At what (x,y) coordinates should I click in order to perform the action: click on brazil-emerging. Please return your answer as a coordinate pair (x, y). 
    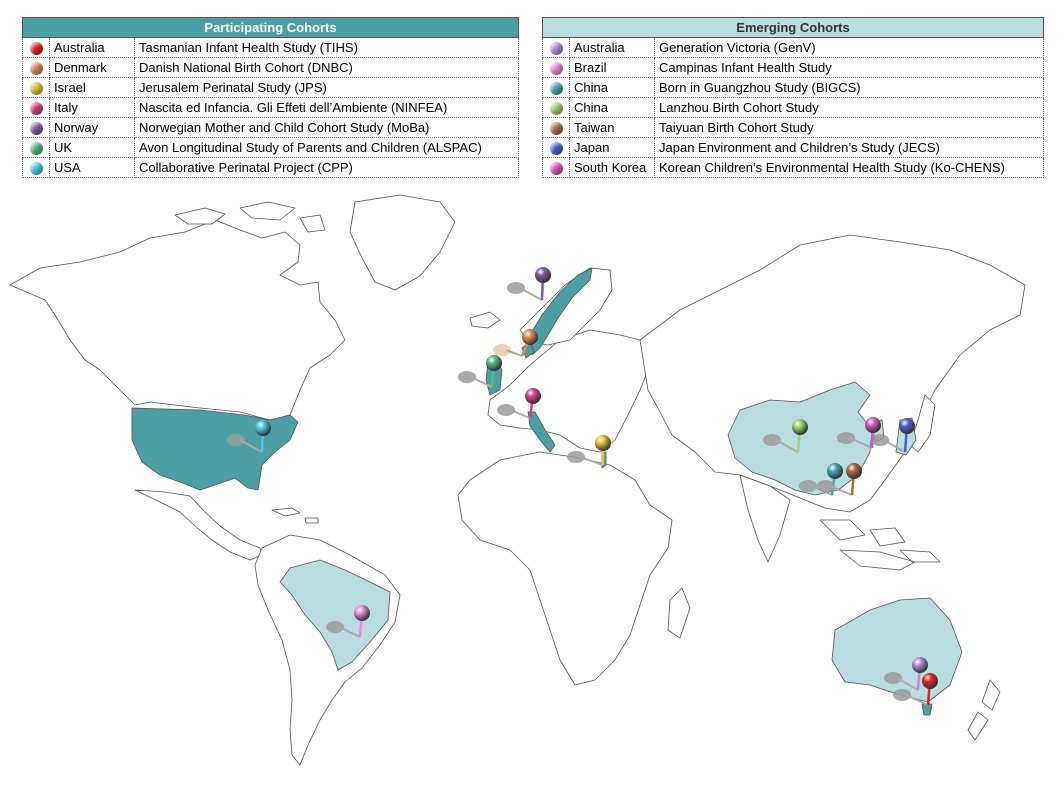
    Looking at the image, I should click on (335, 615).